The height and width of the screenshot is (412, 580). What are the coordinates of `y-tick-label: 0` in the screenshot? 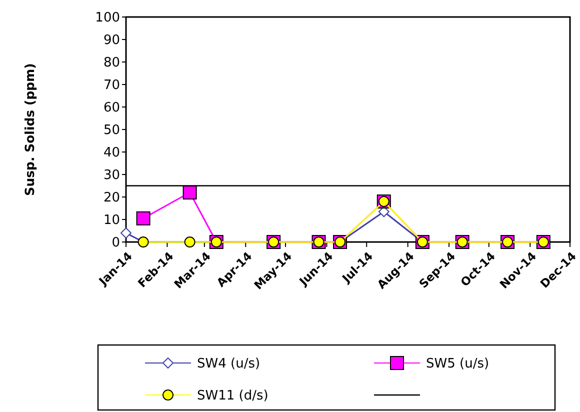 It's located at (116, 243).